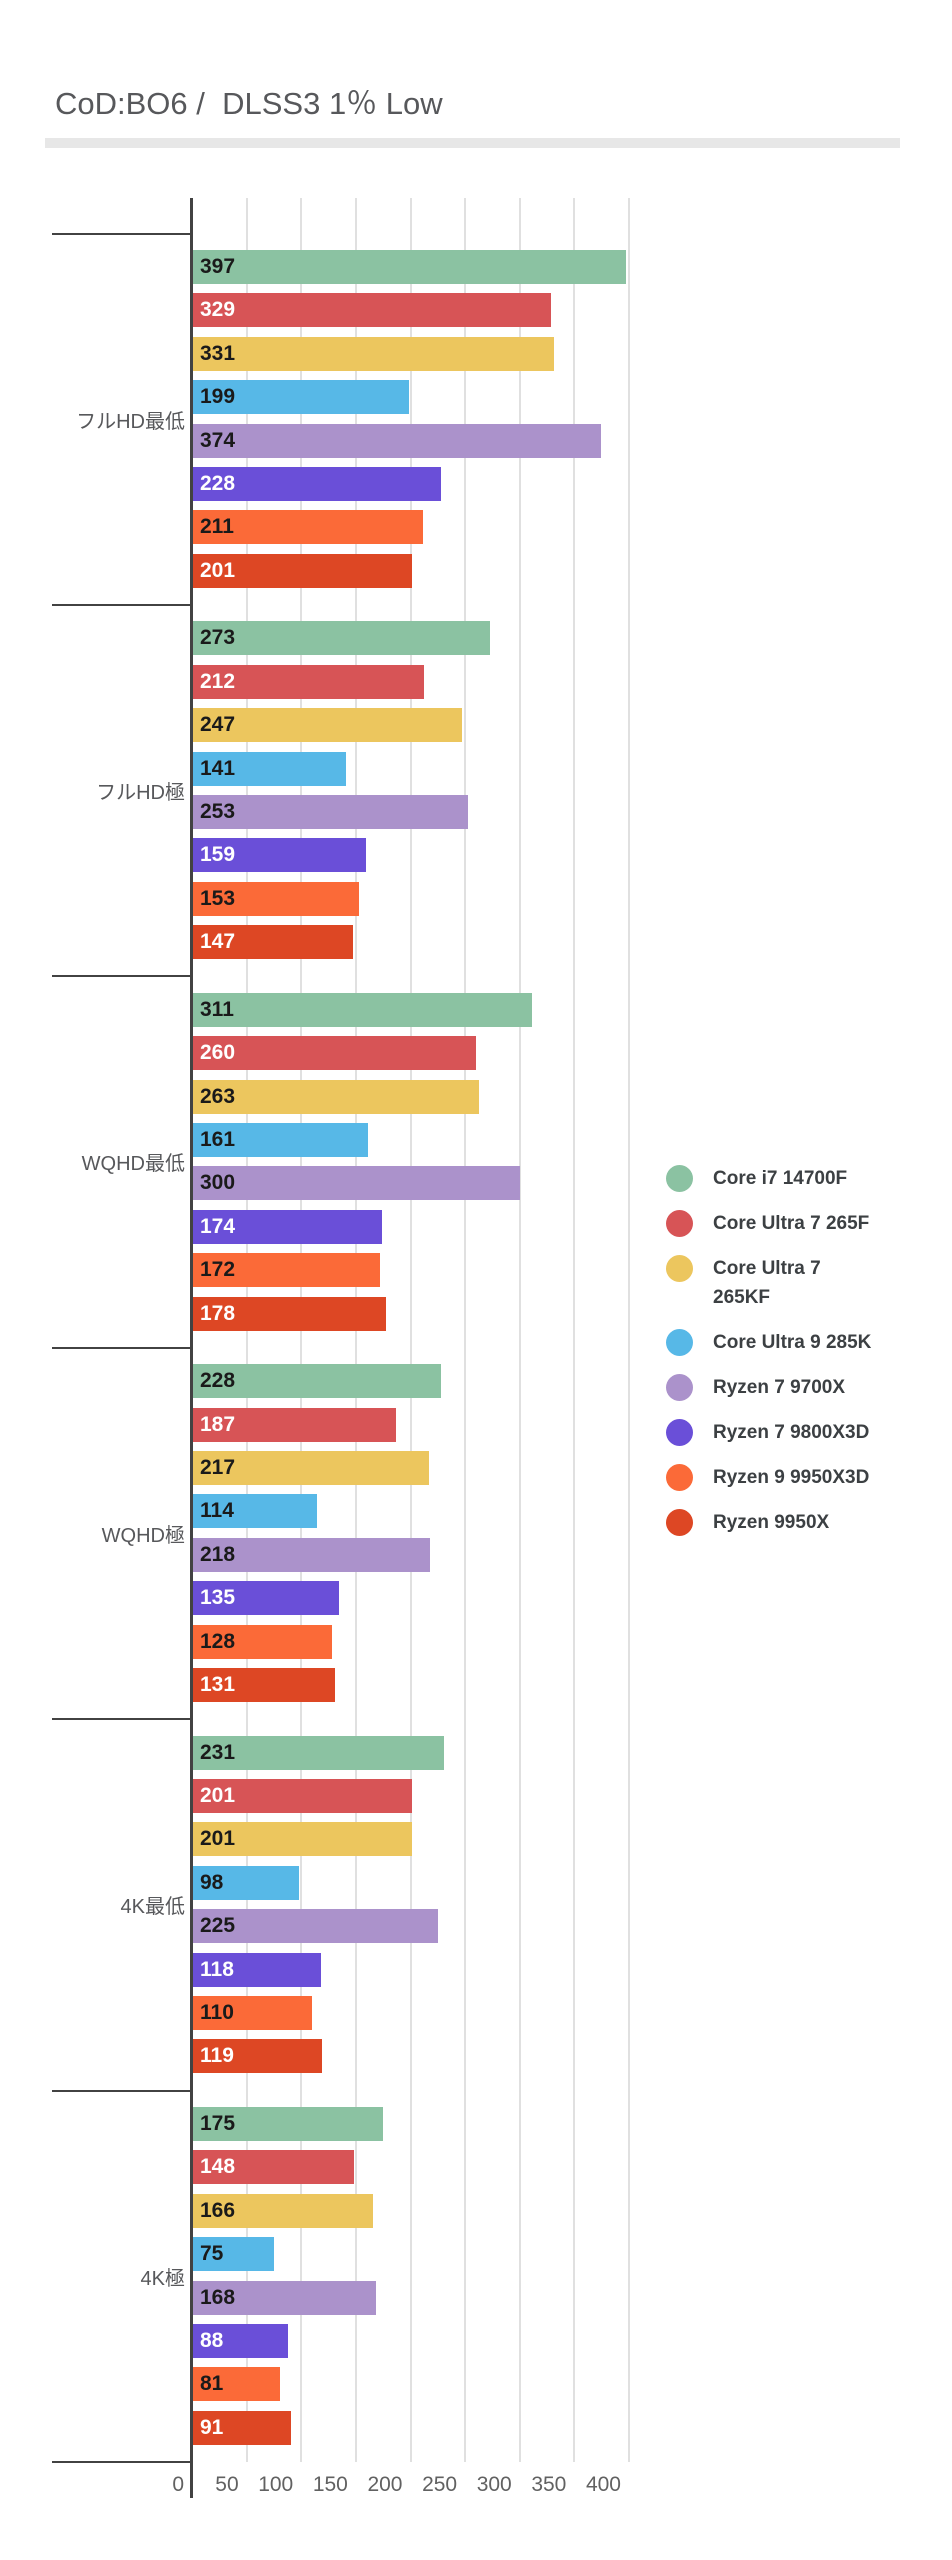 Image resolution: width=952 pixels, height=2560 pixels. Describe the element at coordinates (257, 2056) in the screenshot. I see `bar-ryzen-9950x-group5: 119` at that location.